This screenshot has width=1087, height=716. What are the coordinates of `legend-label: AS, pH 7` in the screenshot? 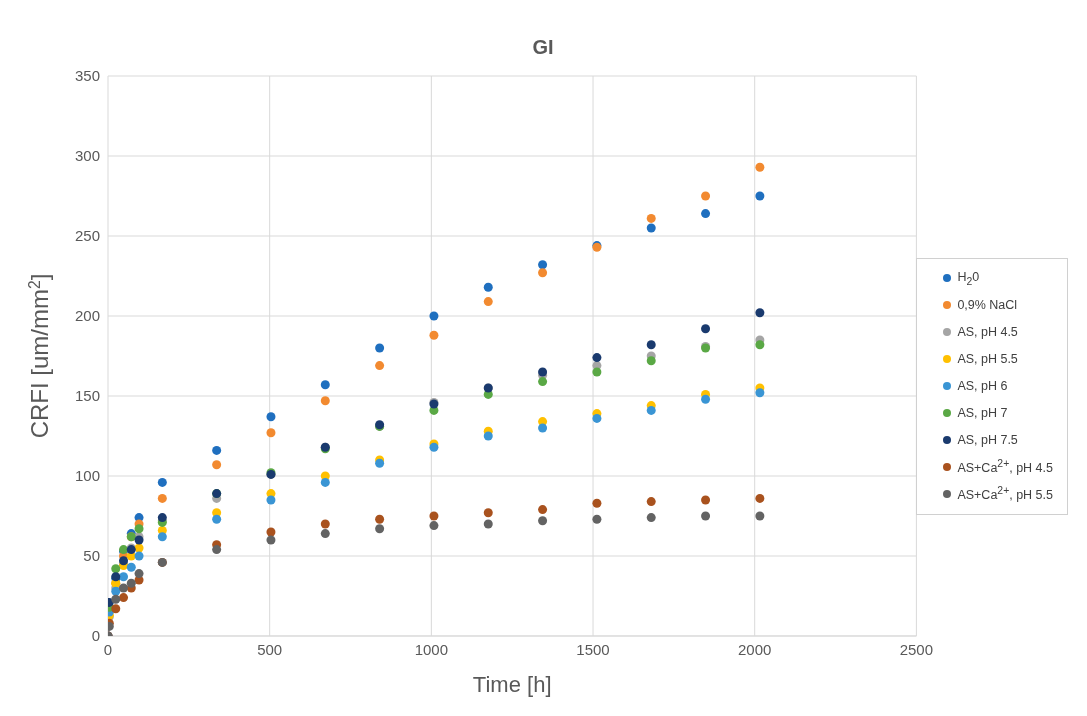 It's located at (982, 413).